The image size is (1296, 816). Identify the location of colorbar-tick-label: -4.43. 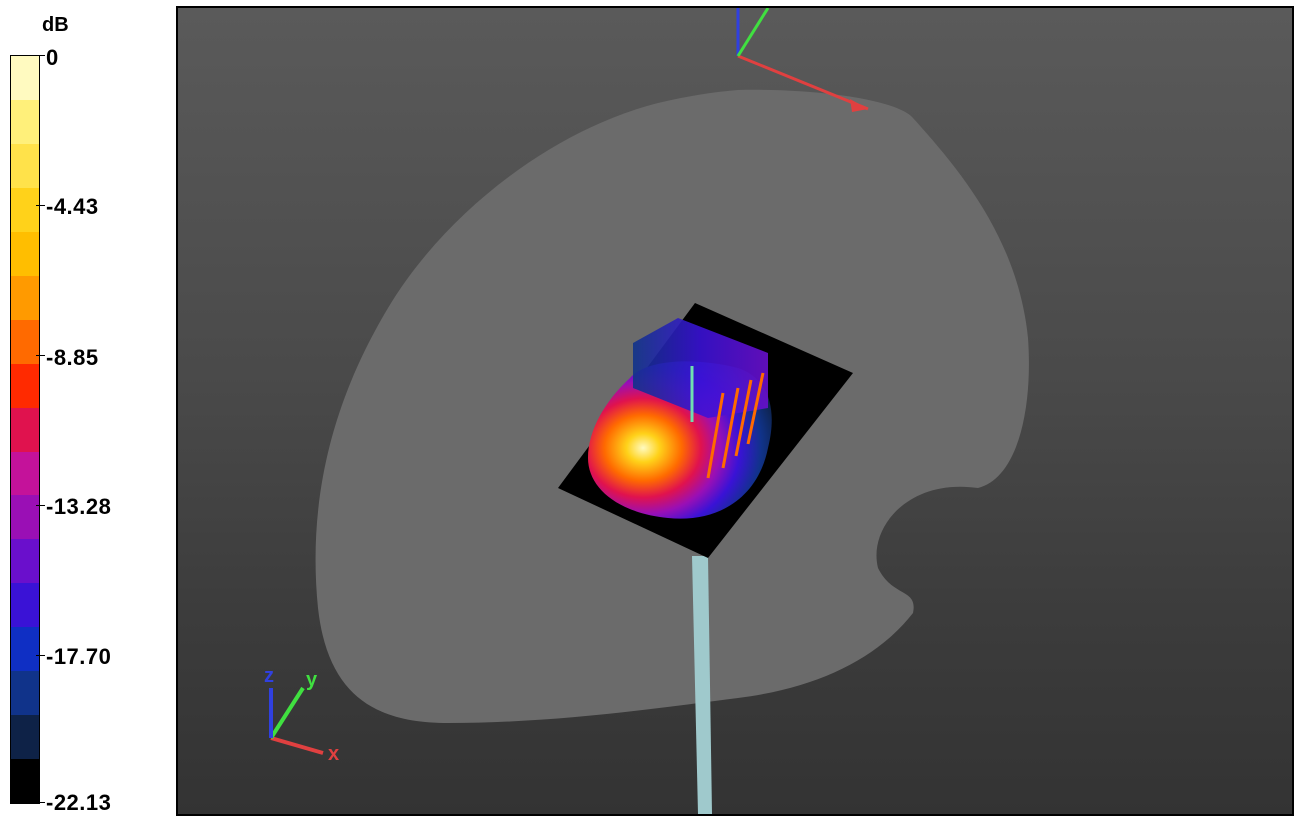
(72, 206).